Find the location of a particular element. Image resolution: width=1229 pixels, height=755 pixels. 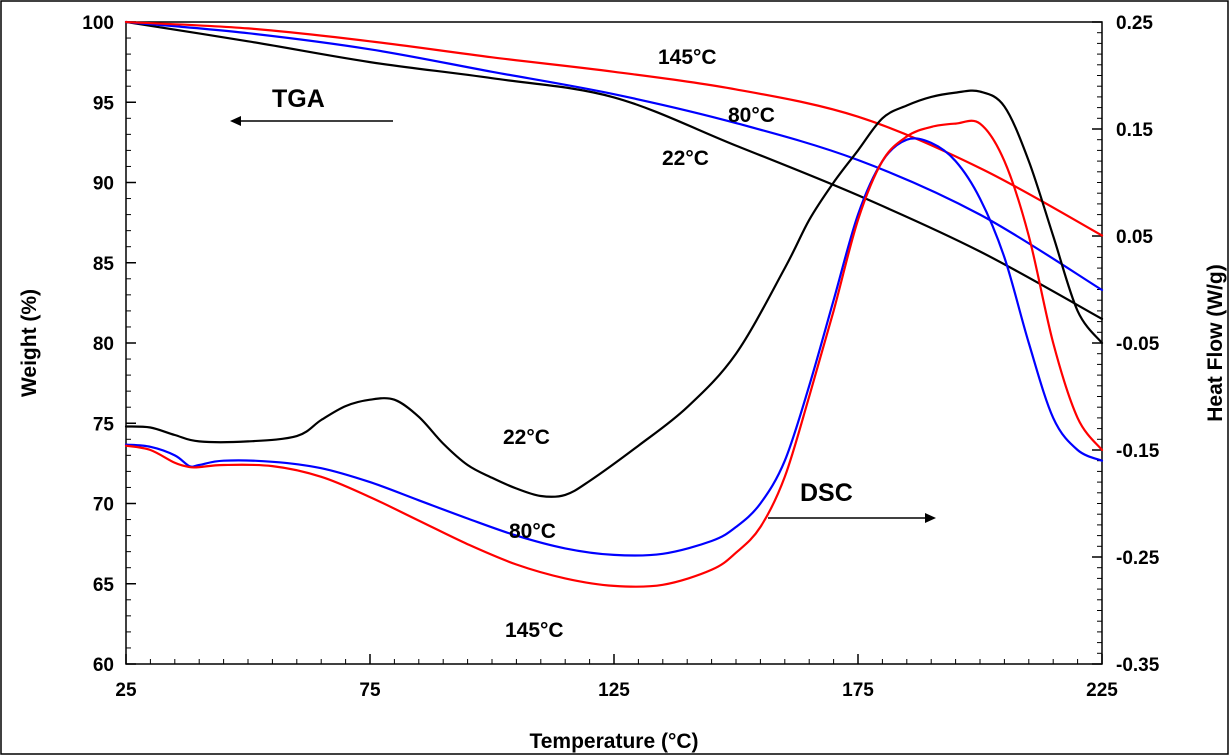

y-right-tick-label: 0.05 is located at coordinates (1134, 237).